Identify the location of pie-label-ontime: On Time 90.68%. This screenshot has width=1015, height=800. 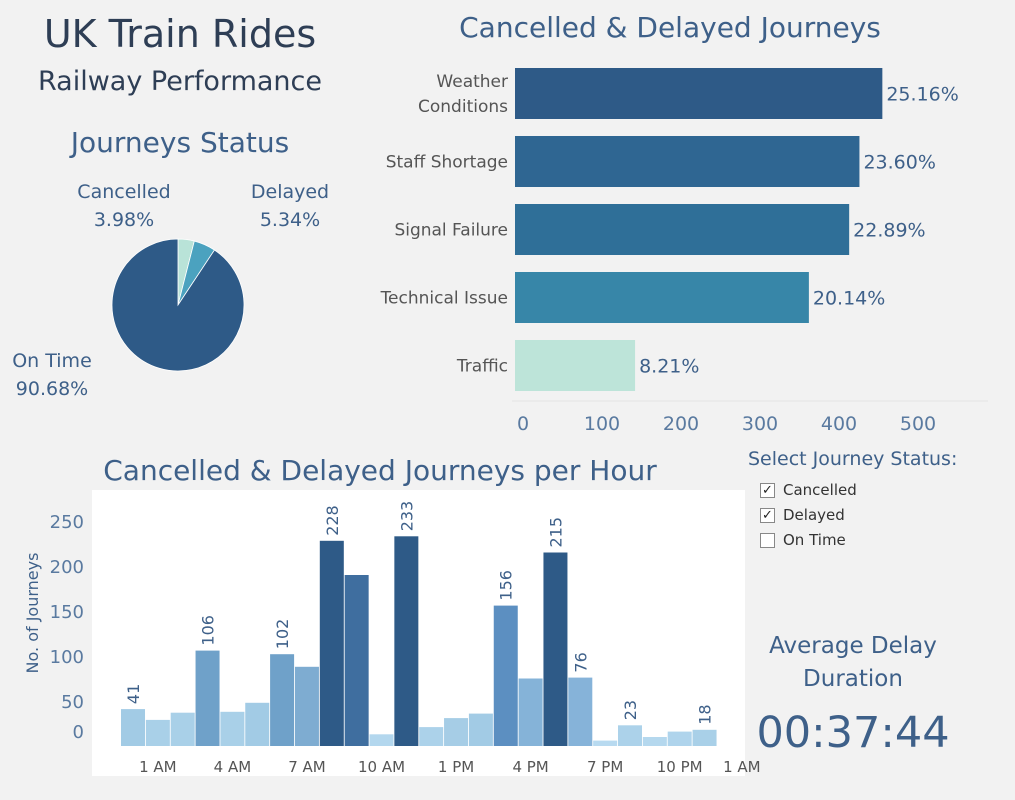
(52, 375).